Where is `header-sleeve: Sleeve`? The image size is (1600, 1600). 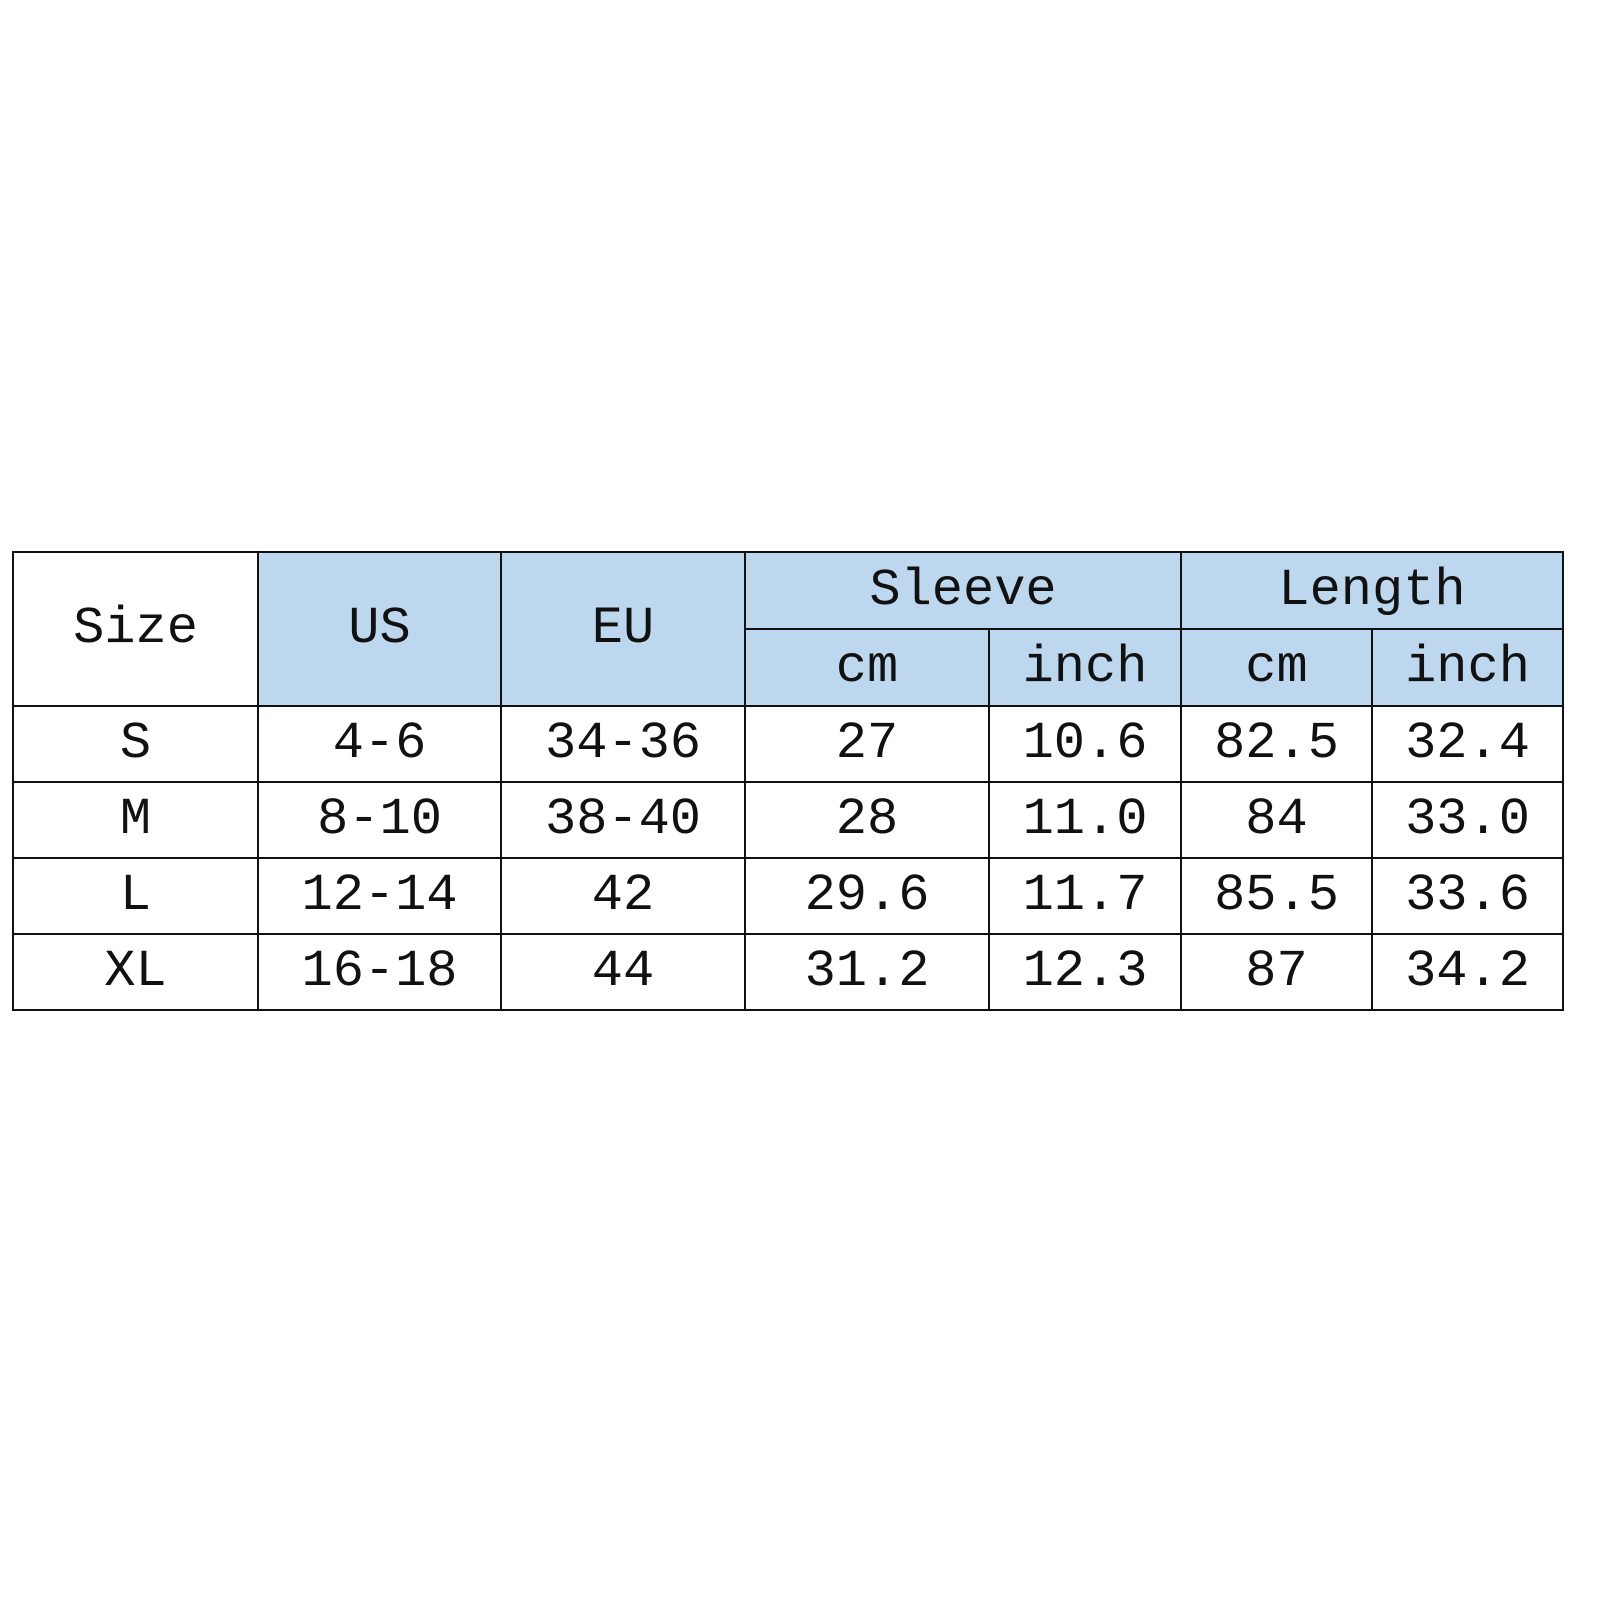
header-sleeve: Sleeve is located at coordinates (963, 590).